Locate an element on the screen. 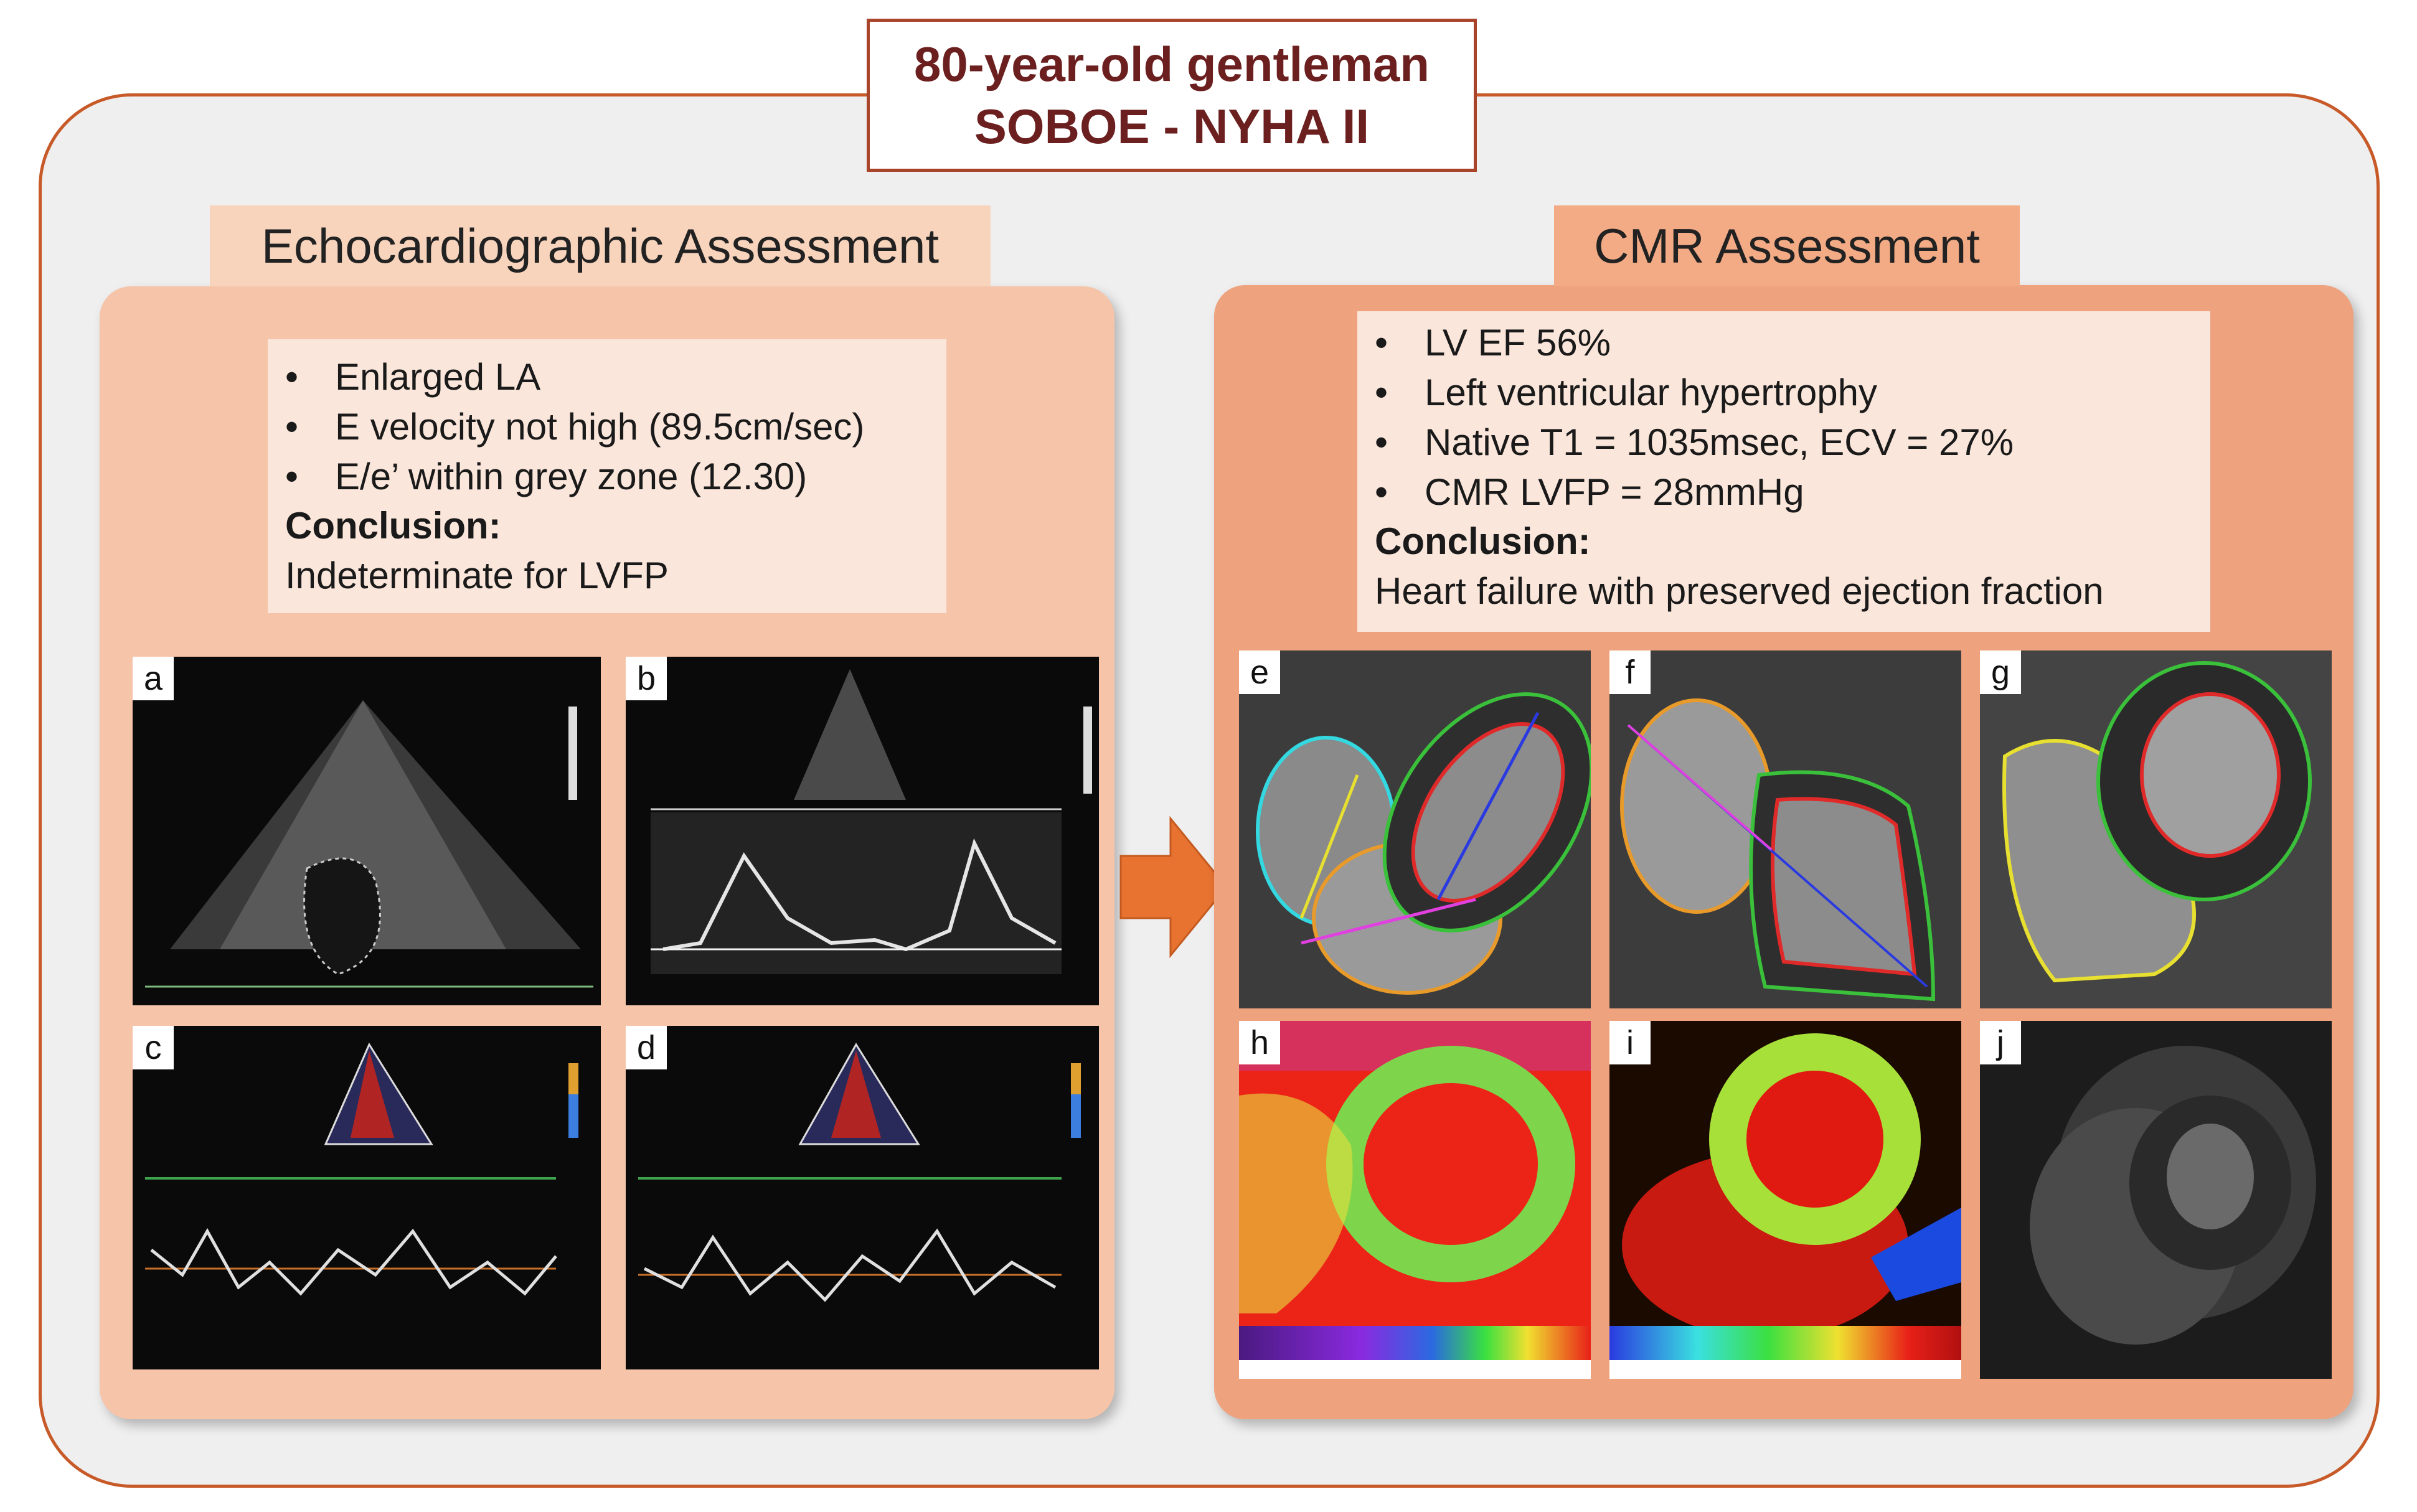 The image size is (2417, 1512). echo-bullet-1: • Enlarged LA is located at coordinates (413, 376).